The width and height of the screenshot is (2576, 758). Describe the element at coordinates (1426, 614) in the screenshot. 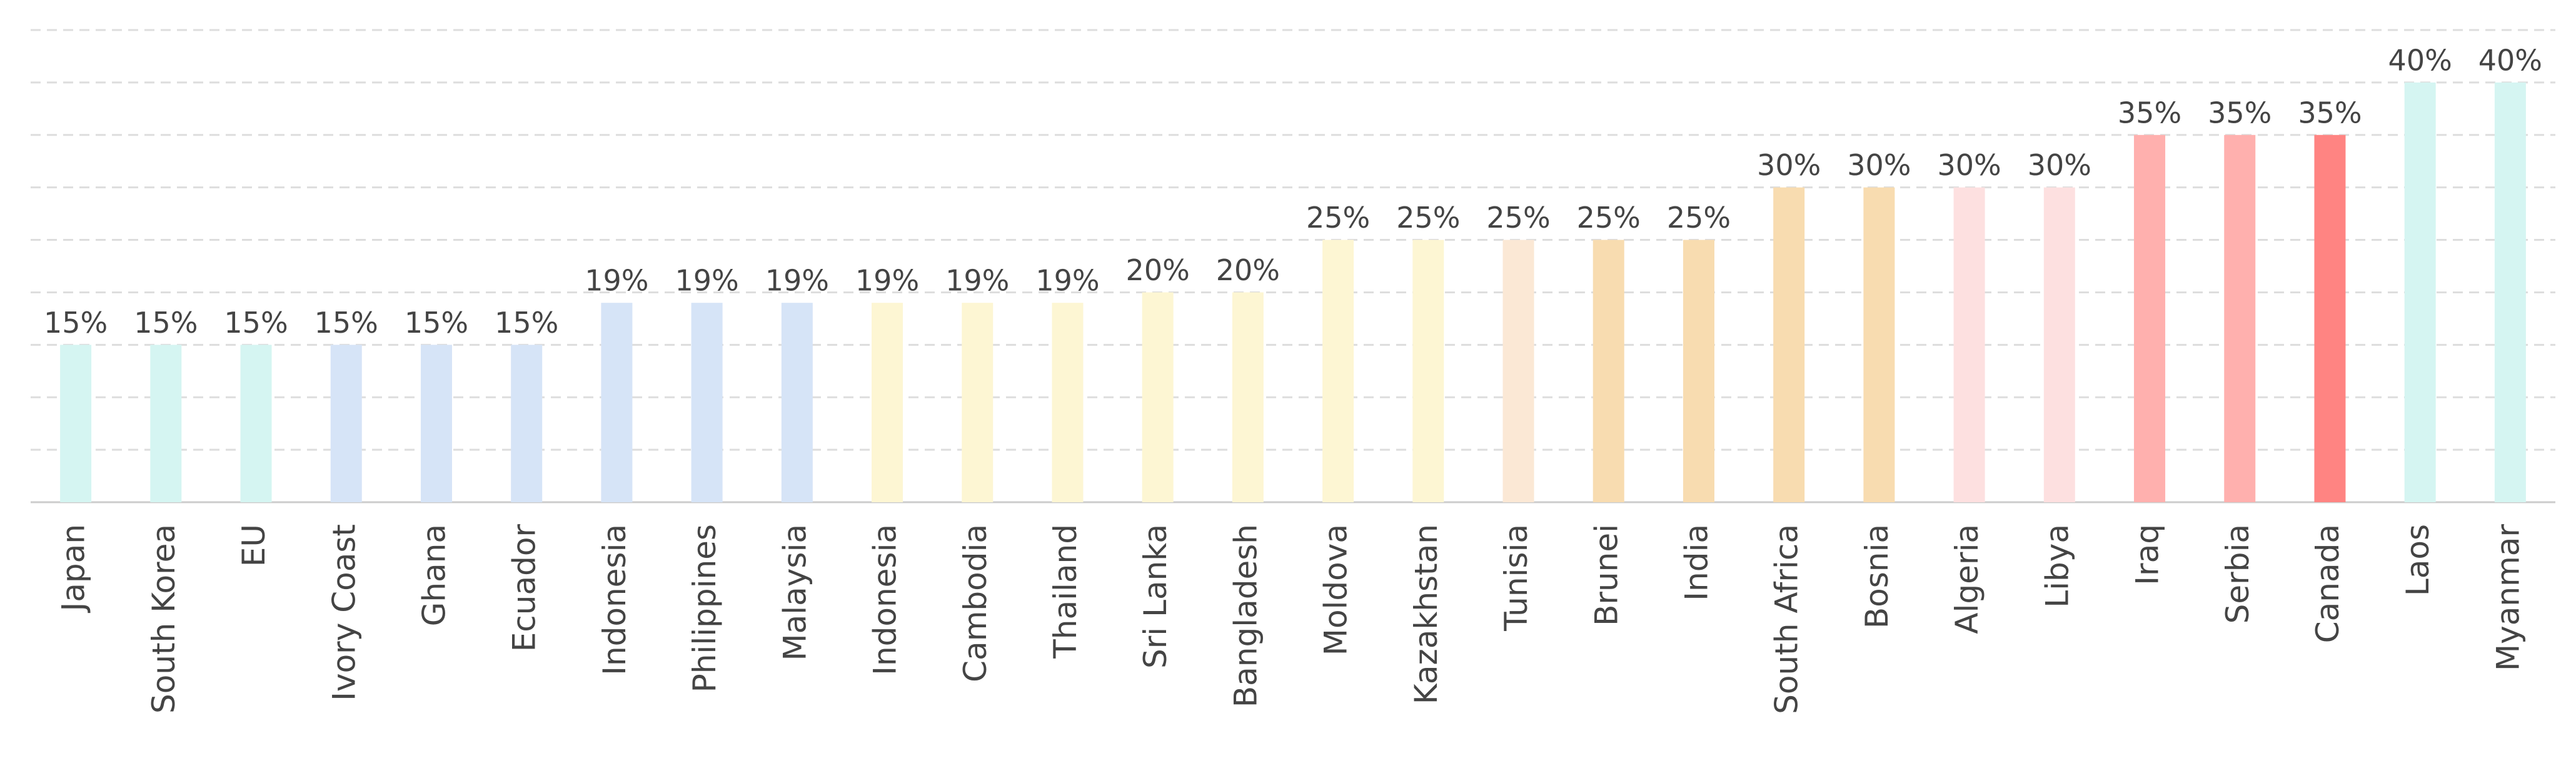

I see `x-tick-label: Kazakhstan` at that location.